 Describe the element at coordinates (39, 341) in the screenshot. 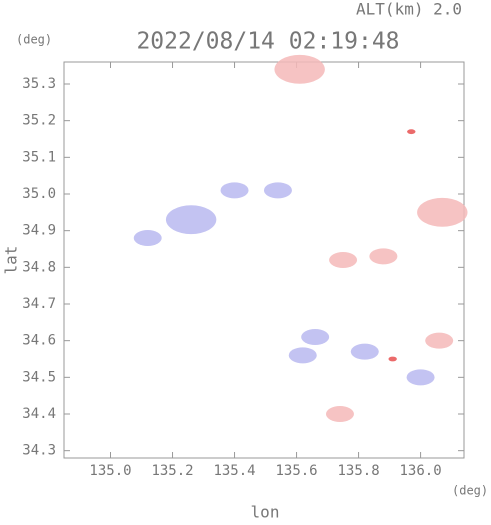

I see `y-tick-label: 34.6` at that location.